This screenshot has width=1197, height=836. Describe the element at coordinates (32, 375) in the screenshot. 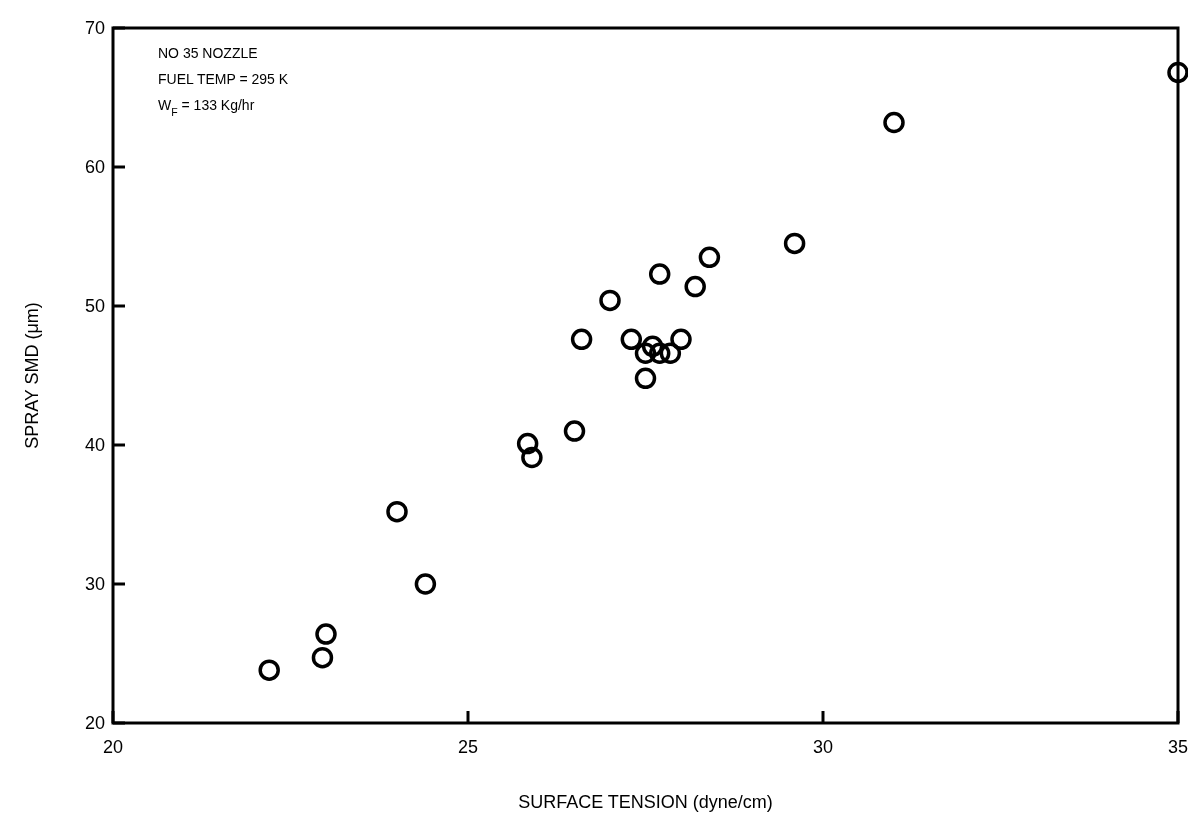

I see `y-axis-title: SPRAY SMD (μm)` at that location.